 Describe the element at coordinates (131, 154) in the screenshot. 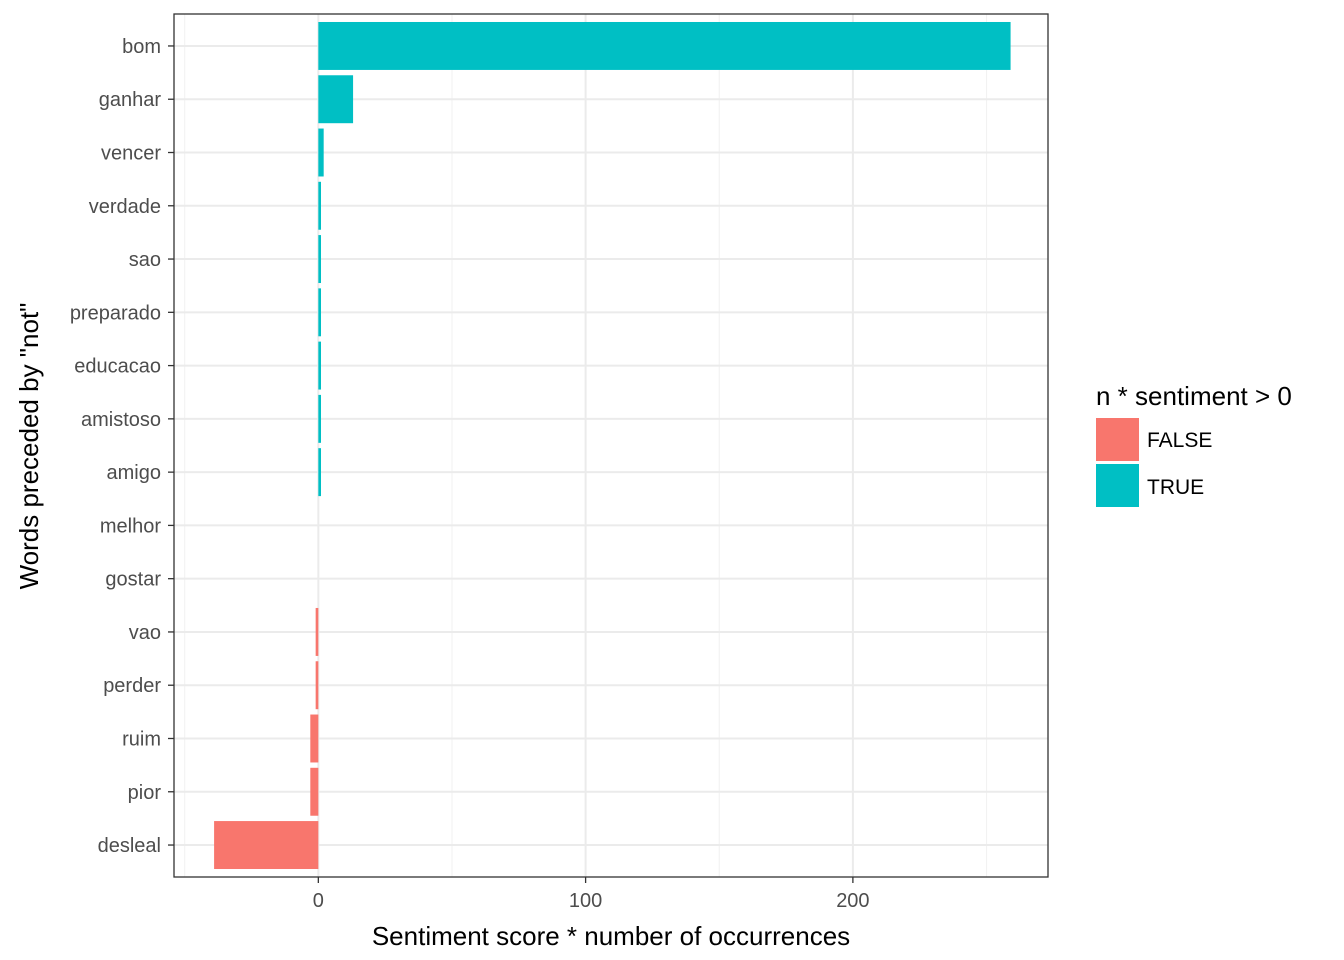

I see `y-tick-label: vencer` at that location.